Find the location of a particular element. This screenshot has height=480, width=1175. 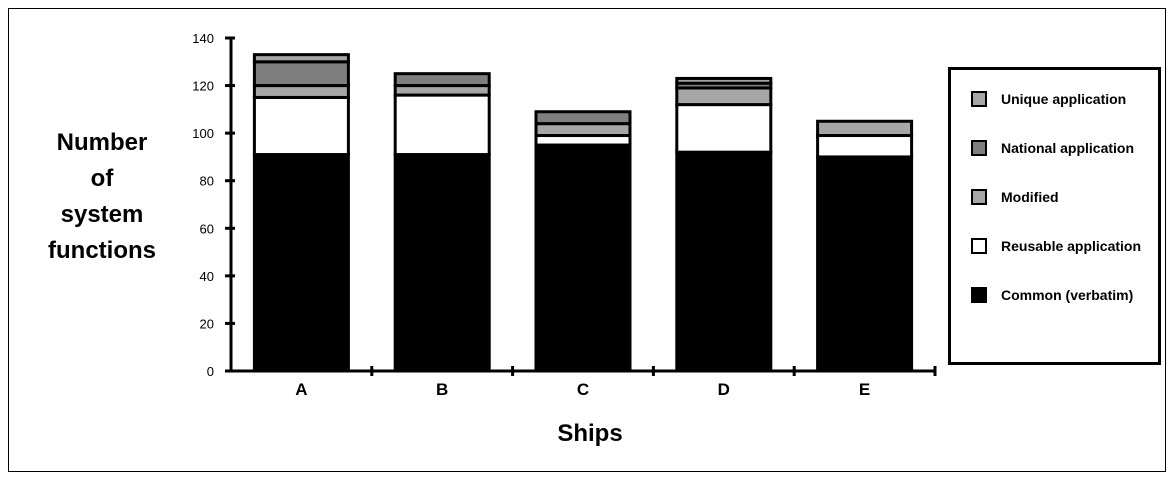

legend-item: National application is located at coordinates (1052, 148).